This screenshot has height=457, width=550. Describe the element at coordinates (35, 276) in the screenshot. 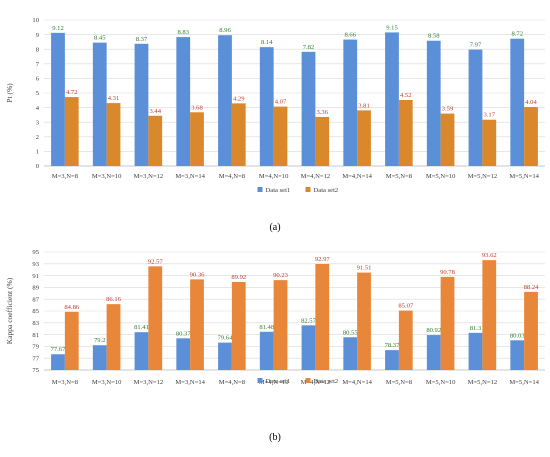

I see `y-tick-label: 91` at that location.